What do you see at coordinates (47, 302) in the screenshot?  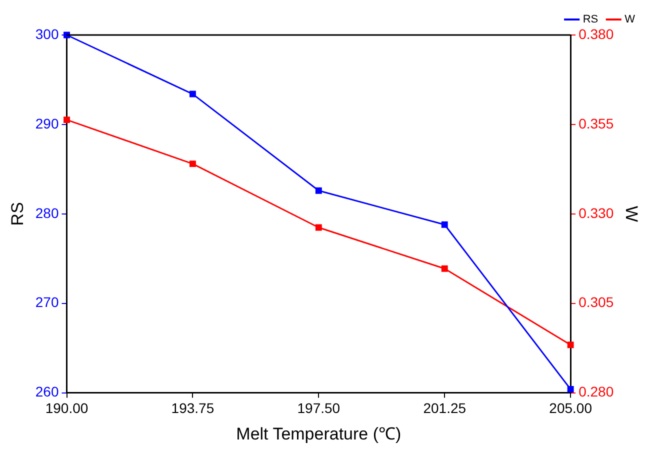 I see `y-tick-label: 270` at bounding box center [47, 302].